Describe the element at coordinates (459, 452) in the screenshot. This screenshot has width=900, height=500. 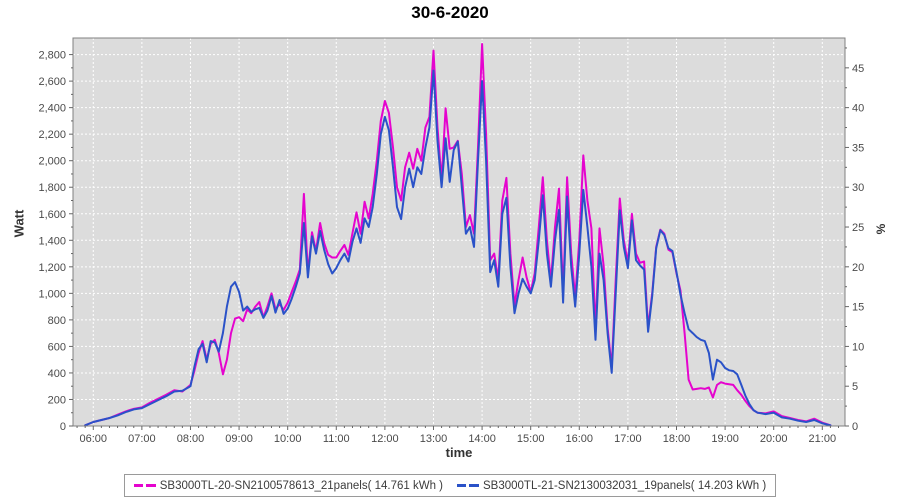
I see `x-axis-title: time` at that location.